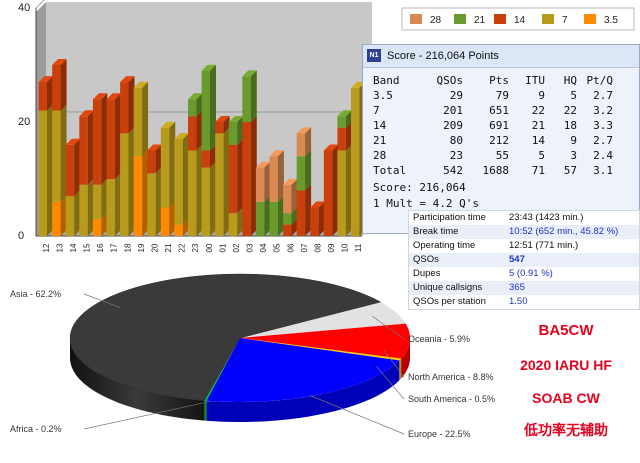 The width and height of the screenshot is (640, 463). What do you see at coordinates (517, 287) in the screenshot?
I see `stat-value: 365` at bounding box center [517, 287].